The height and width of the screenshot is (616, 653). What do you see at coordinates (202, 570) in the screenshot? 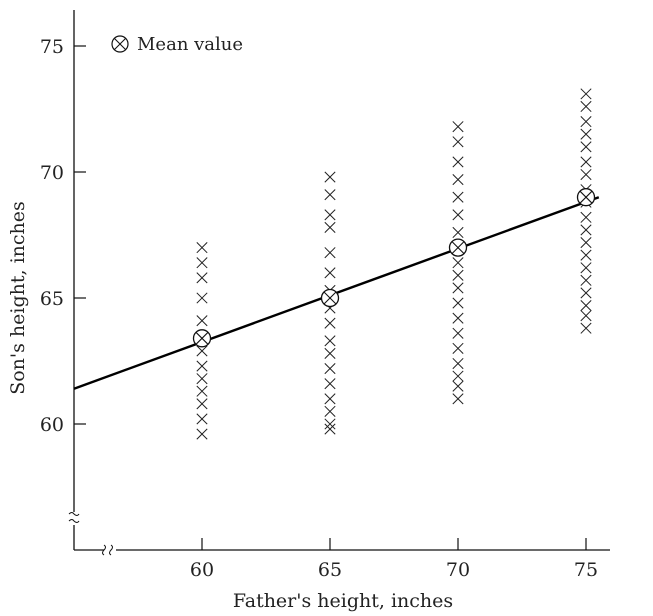
I see `x-tick-label: 60` at bounding box center [202, 570].